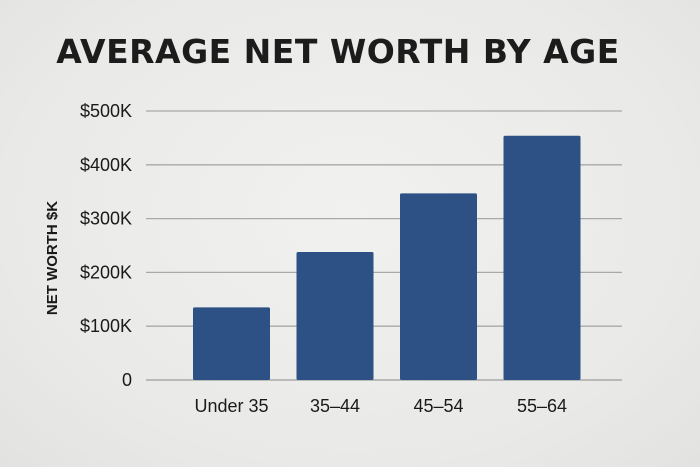  Describe the element at coordinates (106, 165) in the screenshot. I see `y-tick-label: $400K` at that location.